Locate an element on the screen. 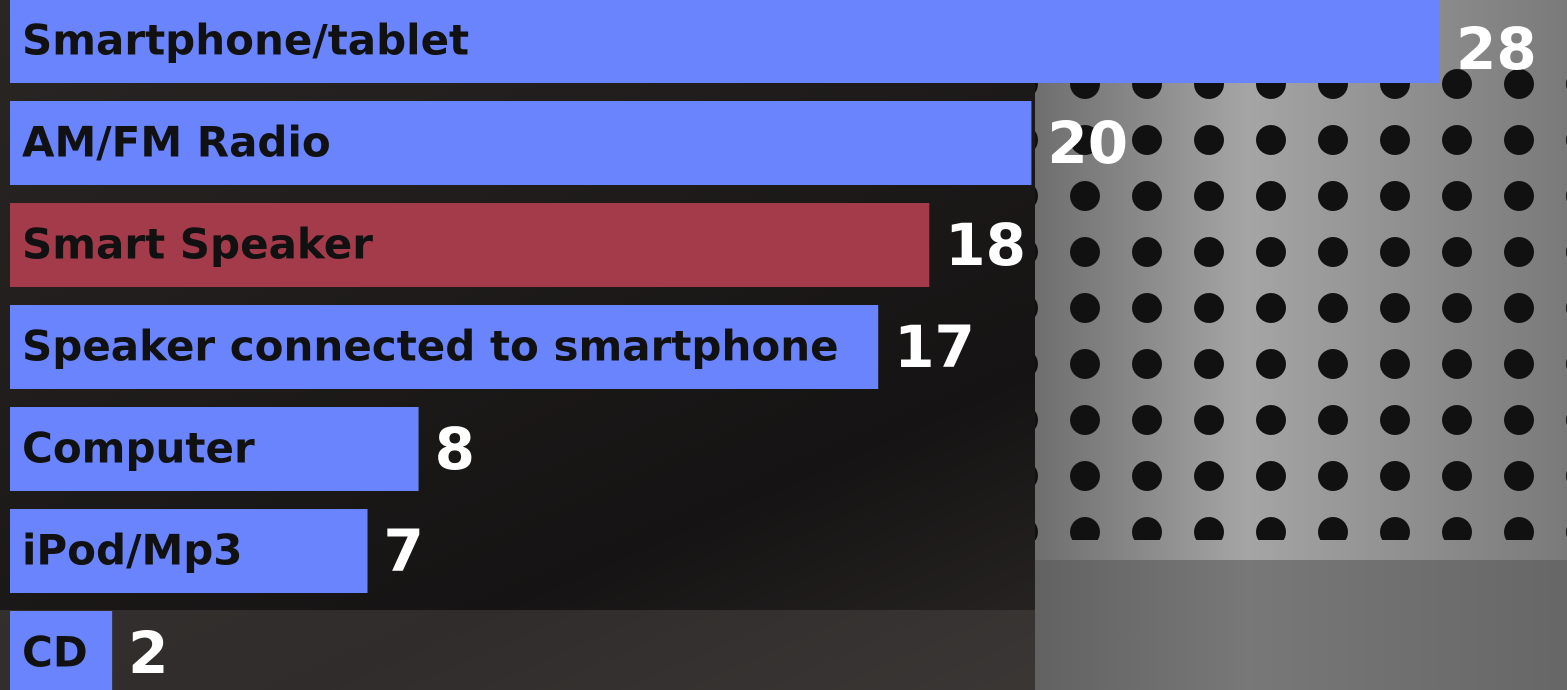  category-label: Computer is located at coordinates (138, 448).